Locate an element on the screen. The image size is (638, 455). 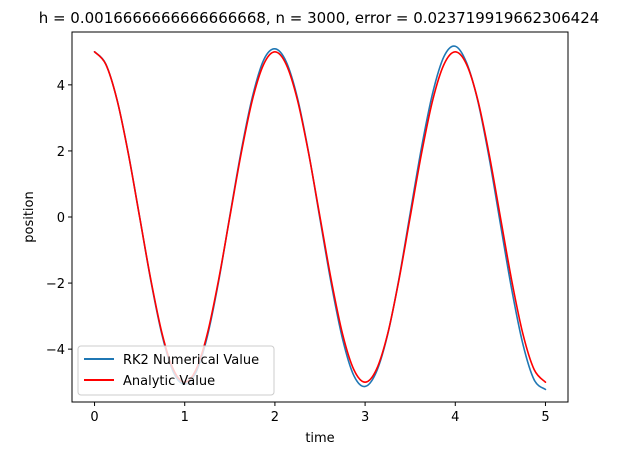
y-tick-label: 2 is located at coordinates (61, 152).